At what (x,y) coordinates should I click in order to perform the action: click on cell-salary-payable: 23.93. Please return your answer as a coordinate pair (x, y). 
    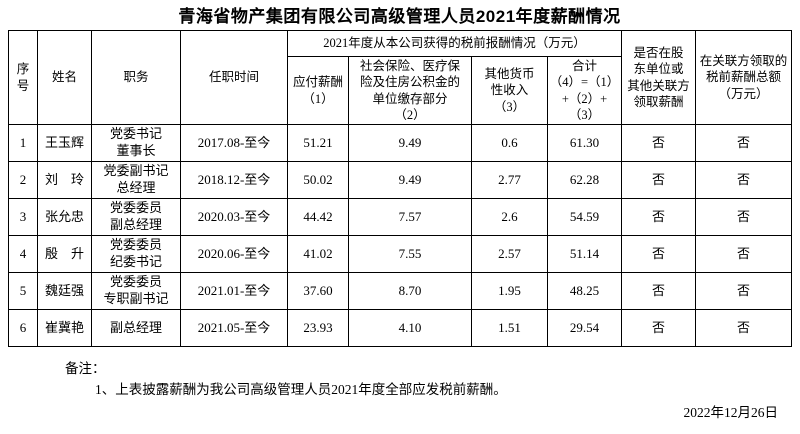
    Looking at the image, I should click on (318, 328).